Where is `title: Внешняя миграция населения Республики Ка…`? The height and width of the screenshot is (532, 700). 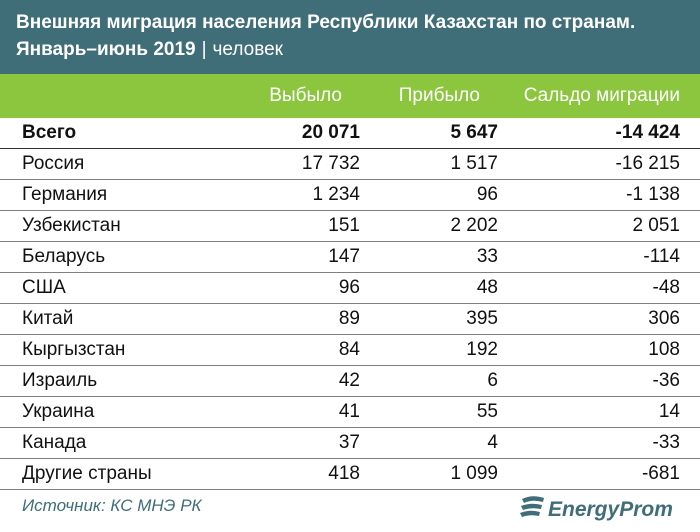
title: Внешняя миграция населения Республики Ка… is located at coordinates (326, 22).